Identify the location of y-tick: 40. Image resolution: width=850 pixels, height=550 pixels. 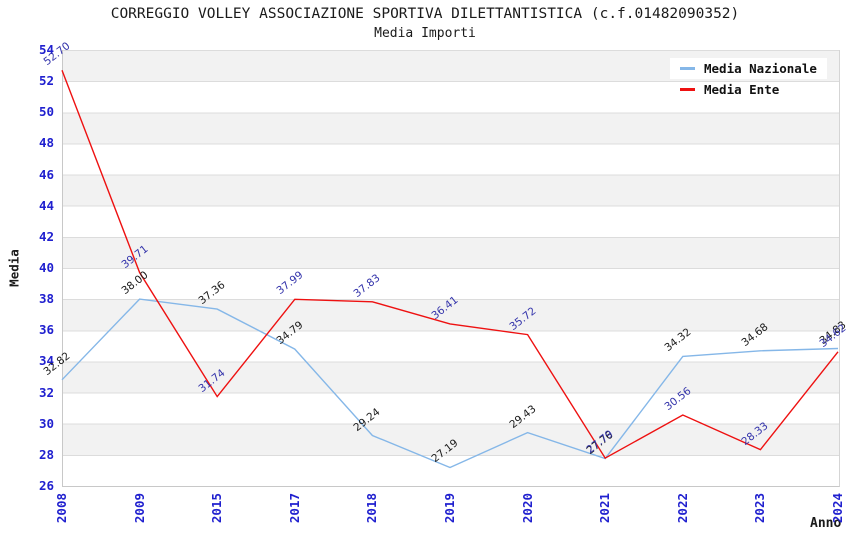
(46, 267).